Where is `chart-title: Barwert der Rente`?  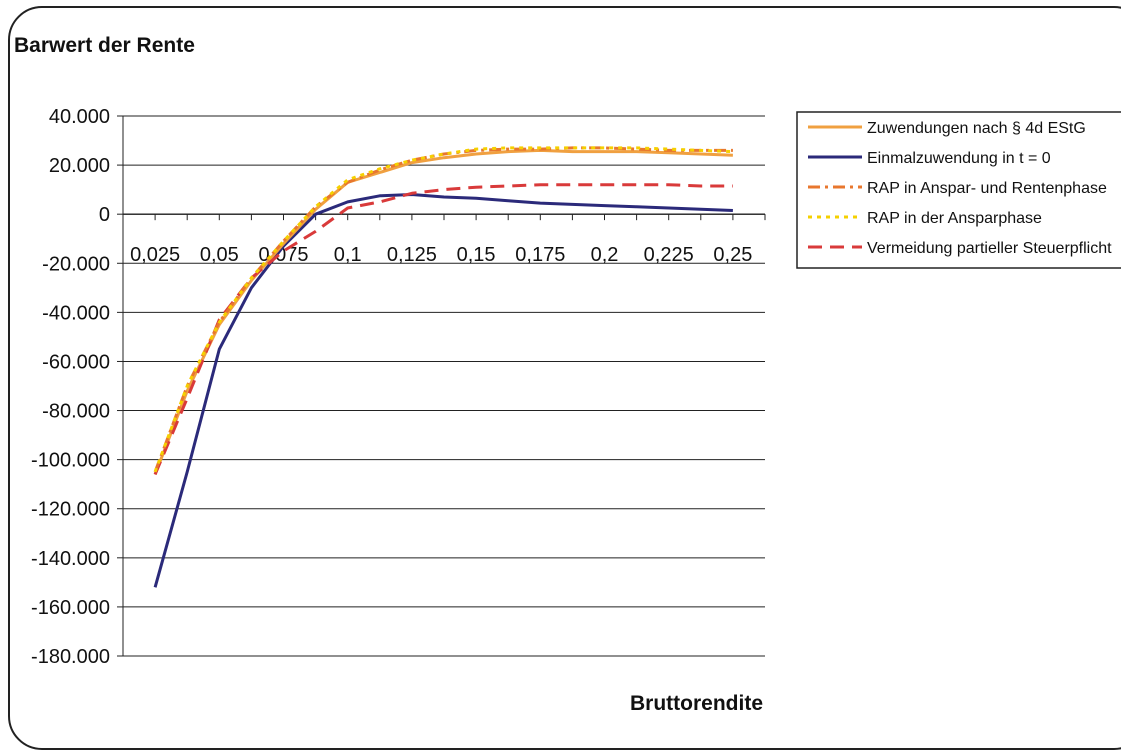
chart-title: Barwert der Rente is located at coordinates (104, 45).